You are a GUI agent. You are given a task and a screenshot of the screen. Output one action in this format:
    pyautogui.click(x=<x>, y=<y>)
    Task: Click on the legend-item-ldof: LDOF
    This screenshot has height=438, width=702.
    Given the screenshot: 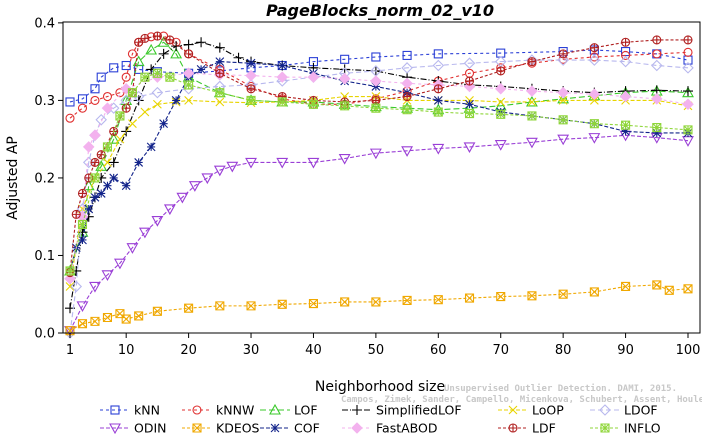 What is the action you would take?
    pyautogui.click(x=624, y=410)
    